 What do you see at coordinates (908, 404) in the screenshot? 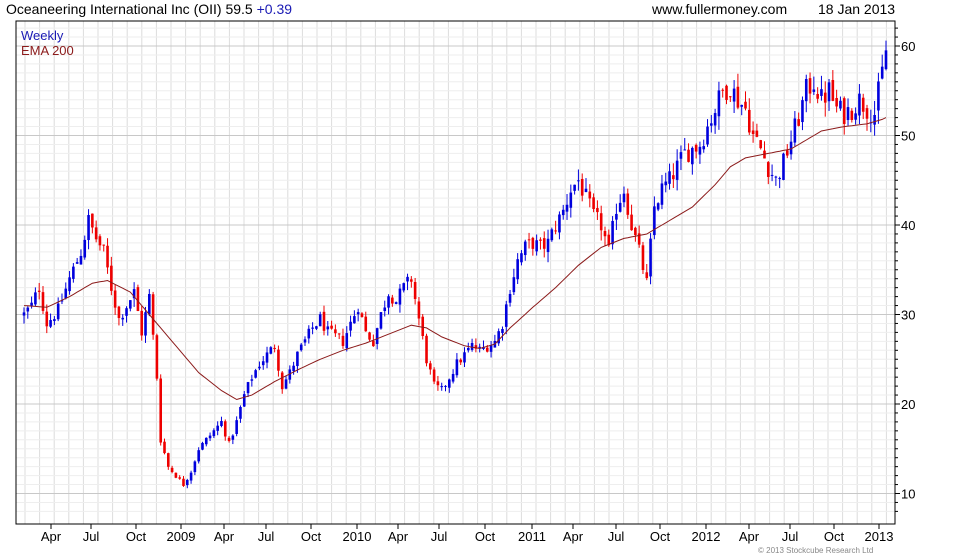
I see `y-tick-label: 20` at bounding box center [908, 404].